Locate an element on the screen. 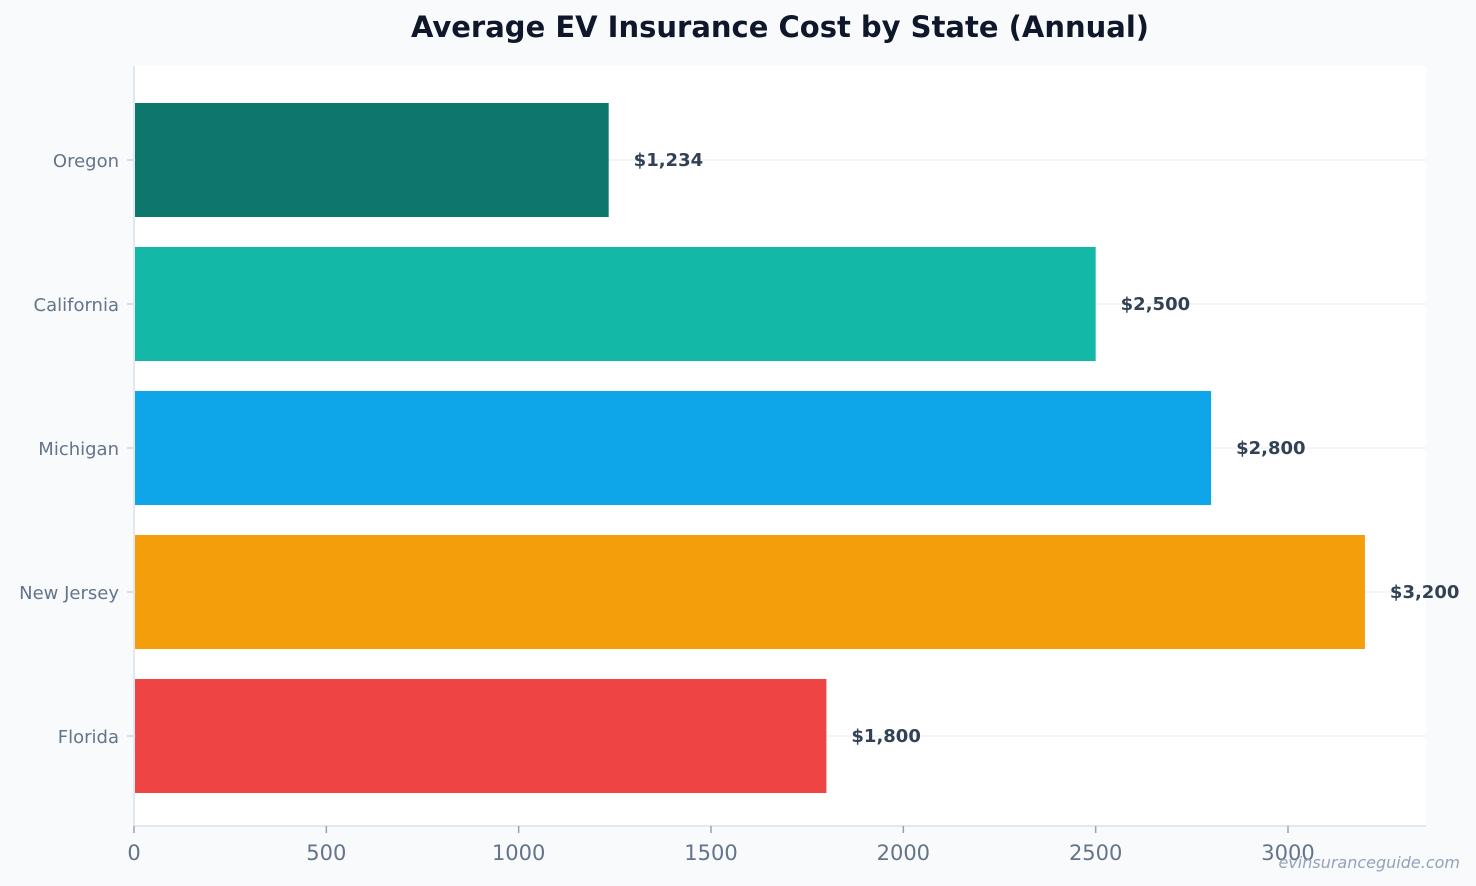 The image size is (1476, 886). data-label: $1,234 is located at coordinates (668, 160).